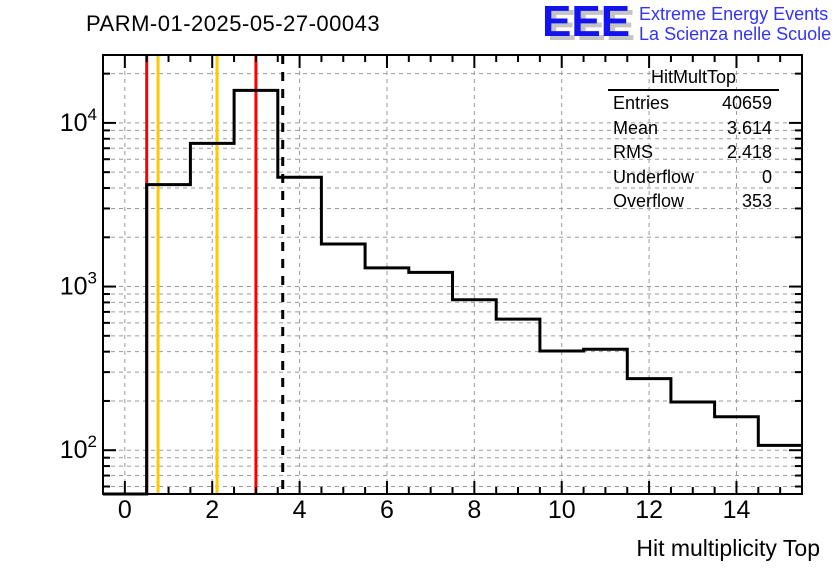  What do you see at coordinates (693, 103) in the screenshot?
I see `stats-row-entries: Entries 40659` at bounding box center [693, 103].